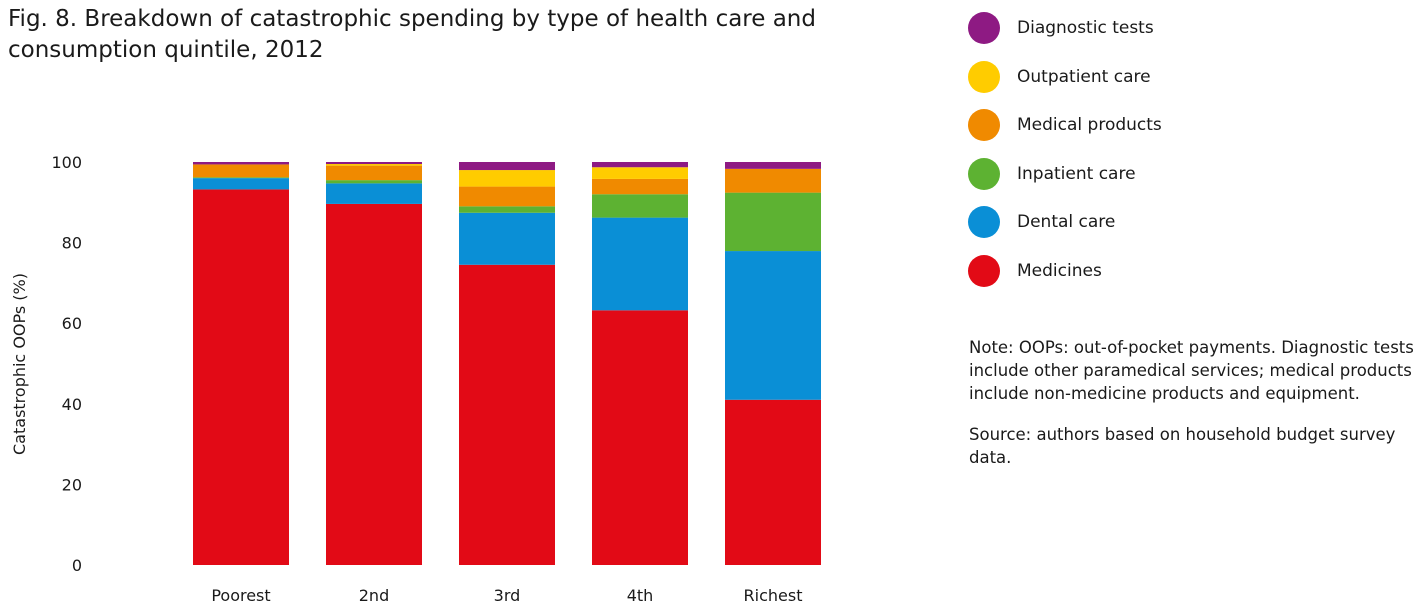 The image size is (1428, 607). Describe the element at coordinates (1085, 28) in the screenshot. I see `legend-label: Diagnostic tests` at that location.